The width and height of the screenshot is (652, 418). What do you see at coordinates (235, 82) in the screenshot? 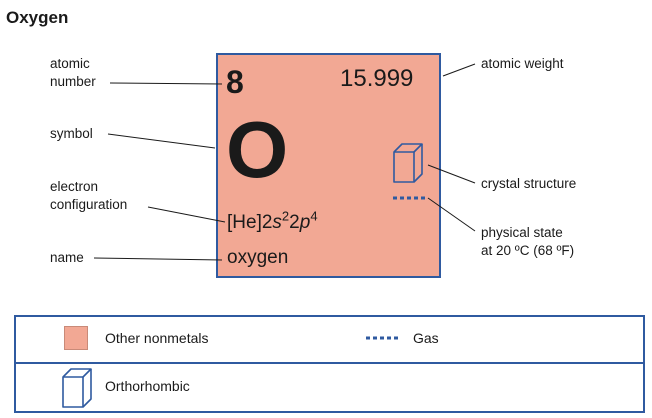
I see `atomic-number: 8` at bounding box center [235, 82].